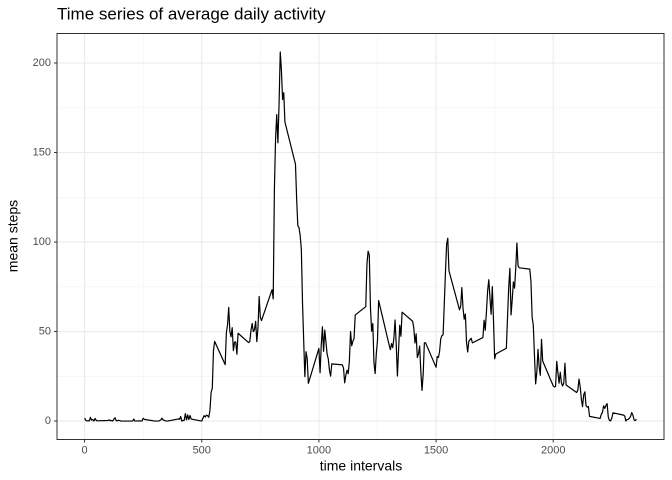 The width and height of the screenshot is (672, 480). What do you see at coordinates (48, 421) in the screenshot?
I see `y-tick-label: 0` at bounding box center [48, 421].